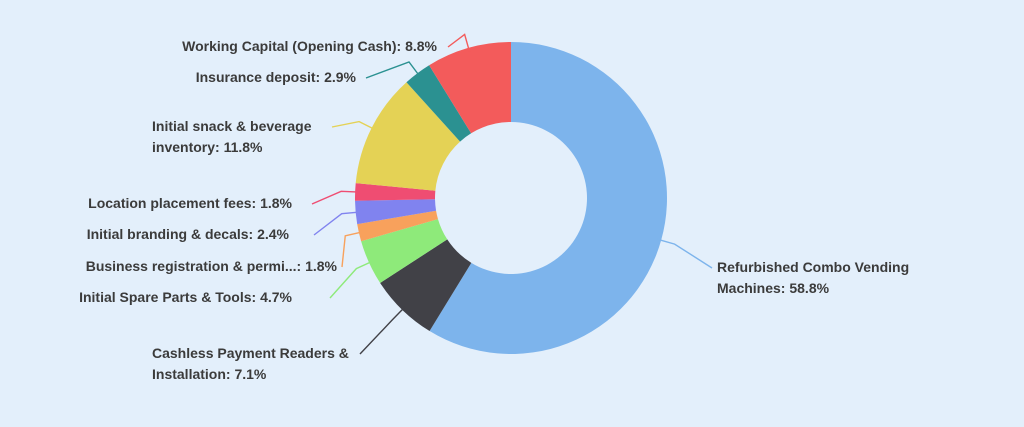 The height and width of the screenshot is (427, 1024). What do you see at coordinates (188, 234) in the screenshot?
I see `slice-label: Initial branding & decals: 2.4%` at bounding box center [188, 234].